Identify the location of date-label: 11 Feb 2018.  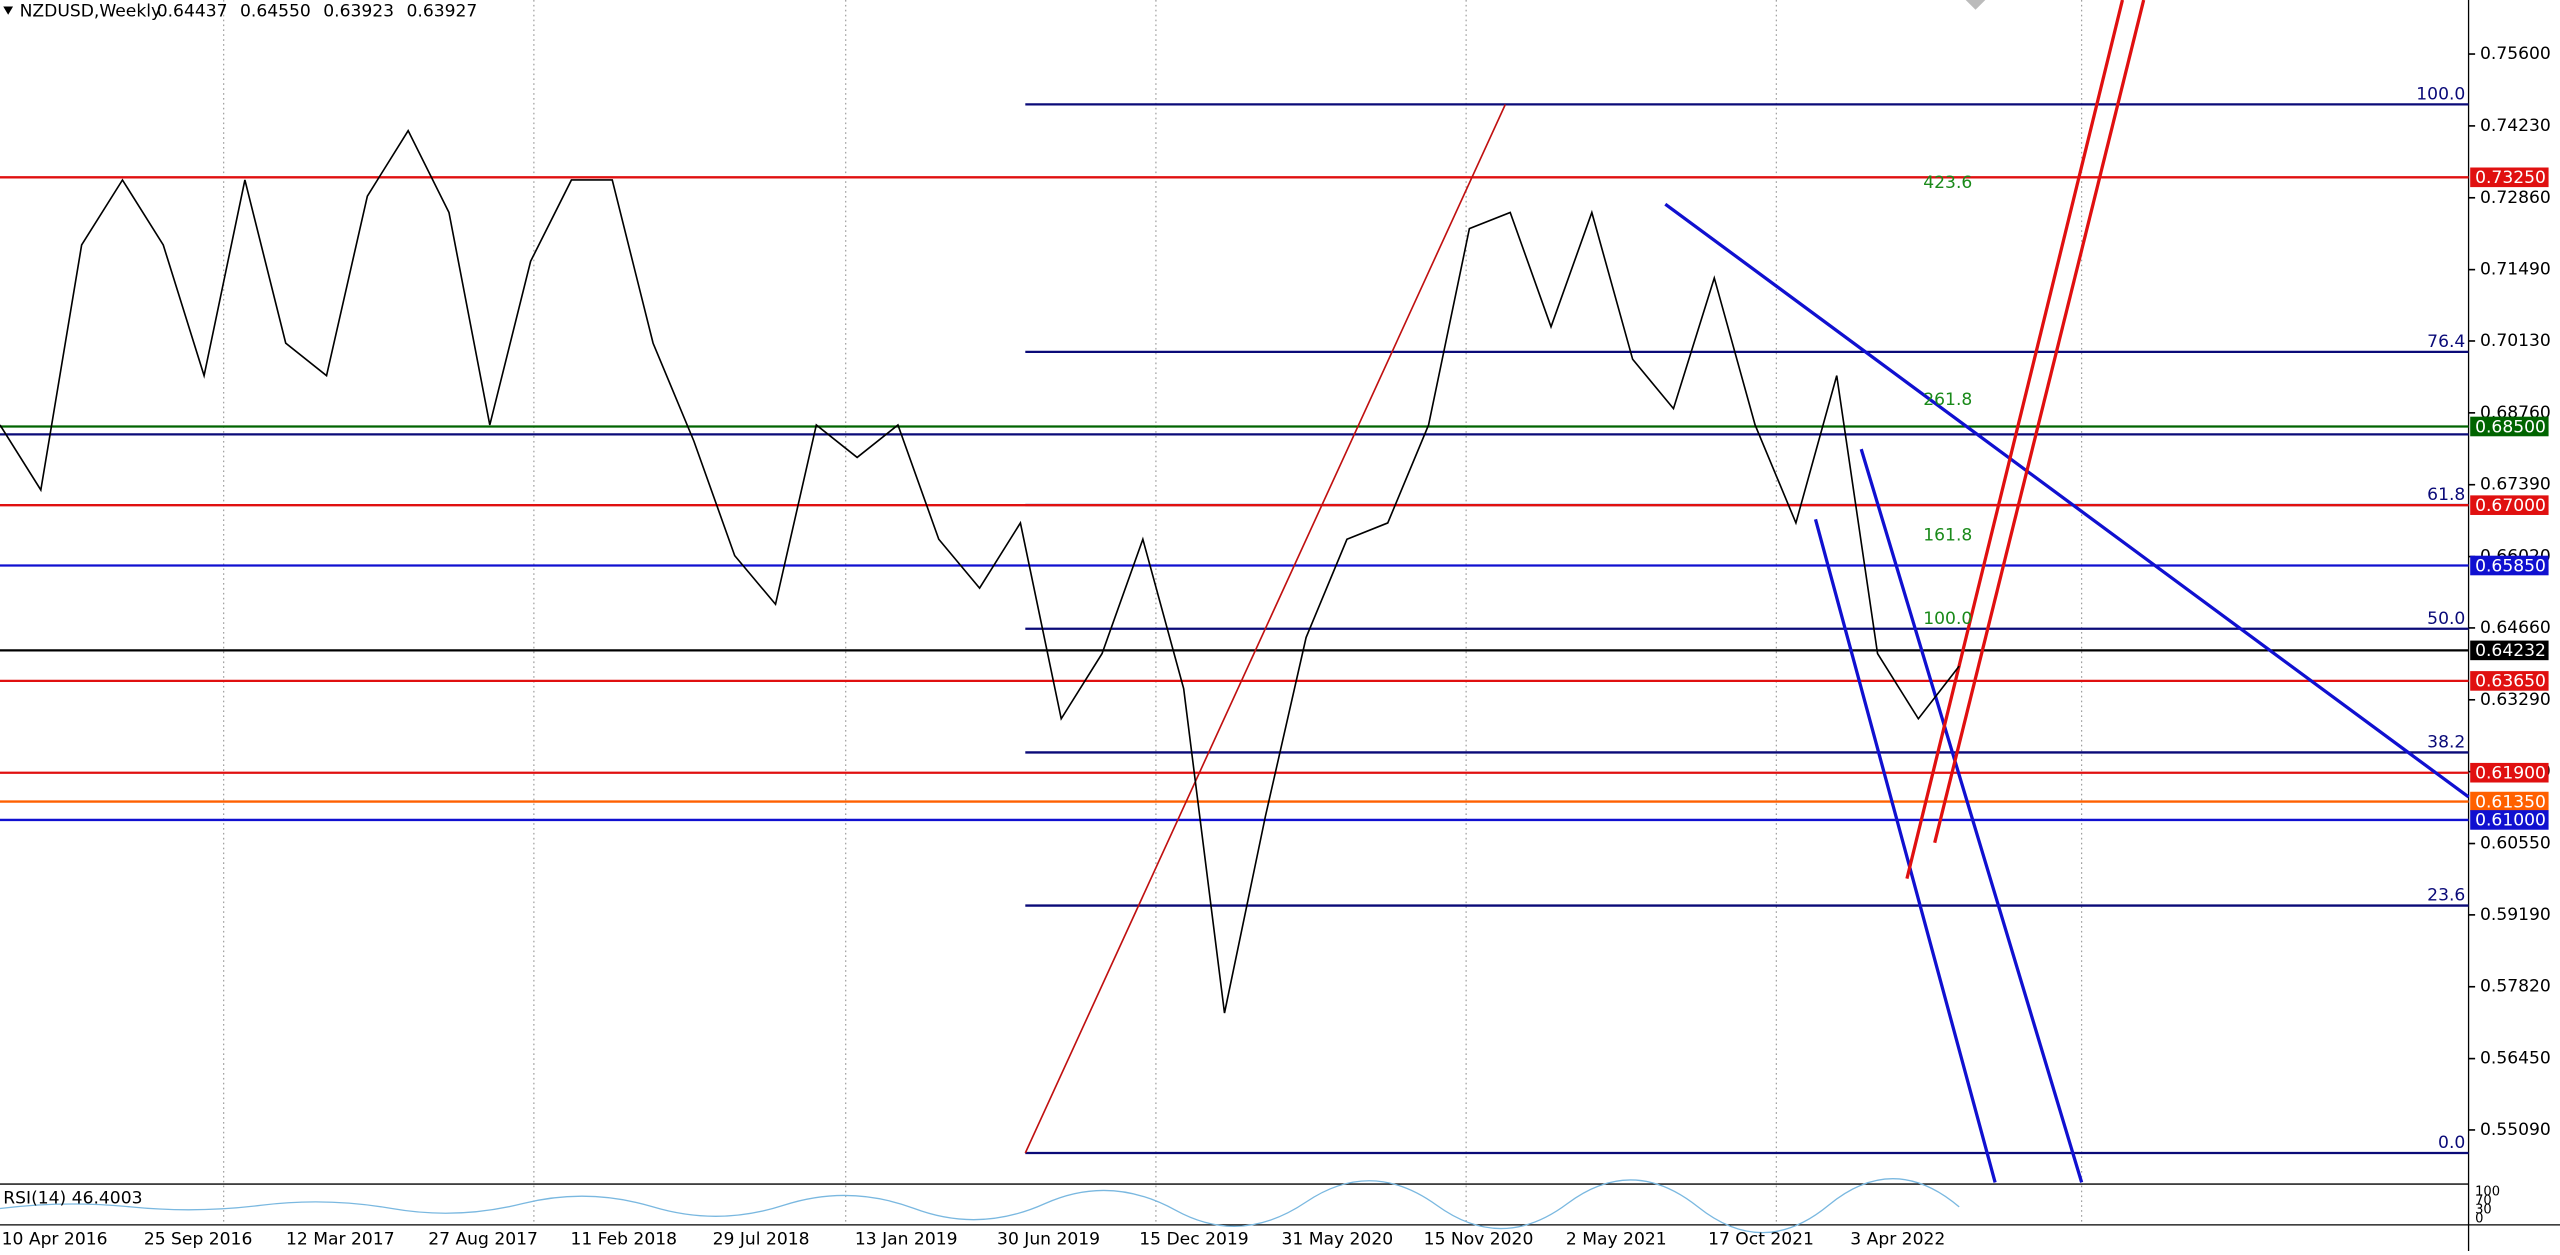
(623, 1240).